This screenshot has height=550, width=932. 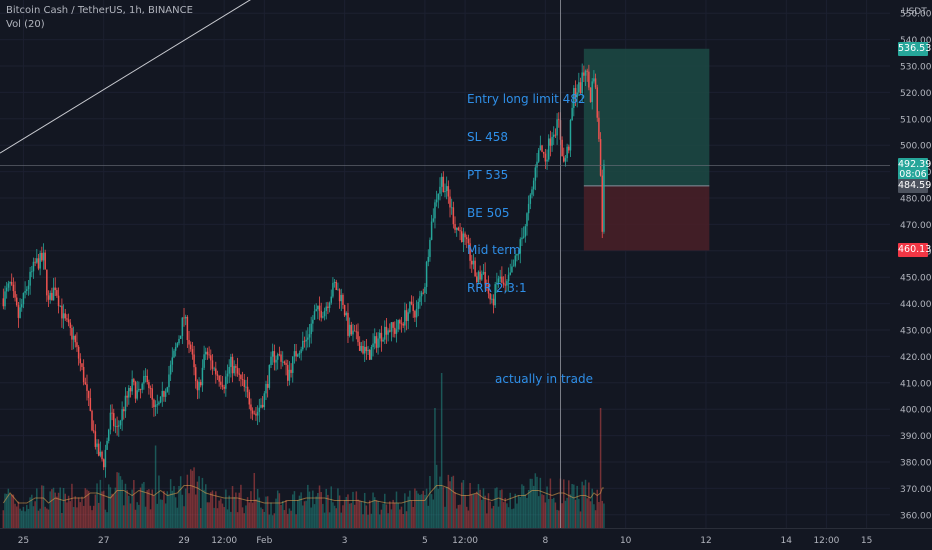 I want to click on symbol-title: Bitcoin Cash / TetherUS, 1h, BINANCE, so click(x=99, y=10).